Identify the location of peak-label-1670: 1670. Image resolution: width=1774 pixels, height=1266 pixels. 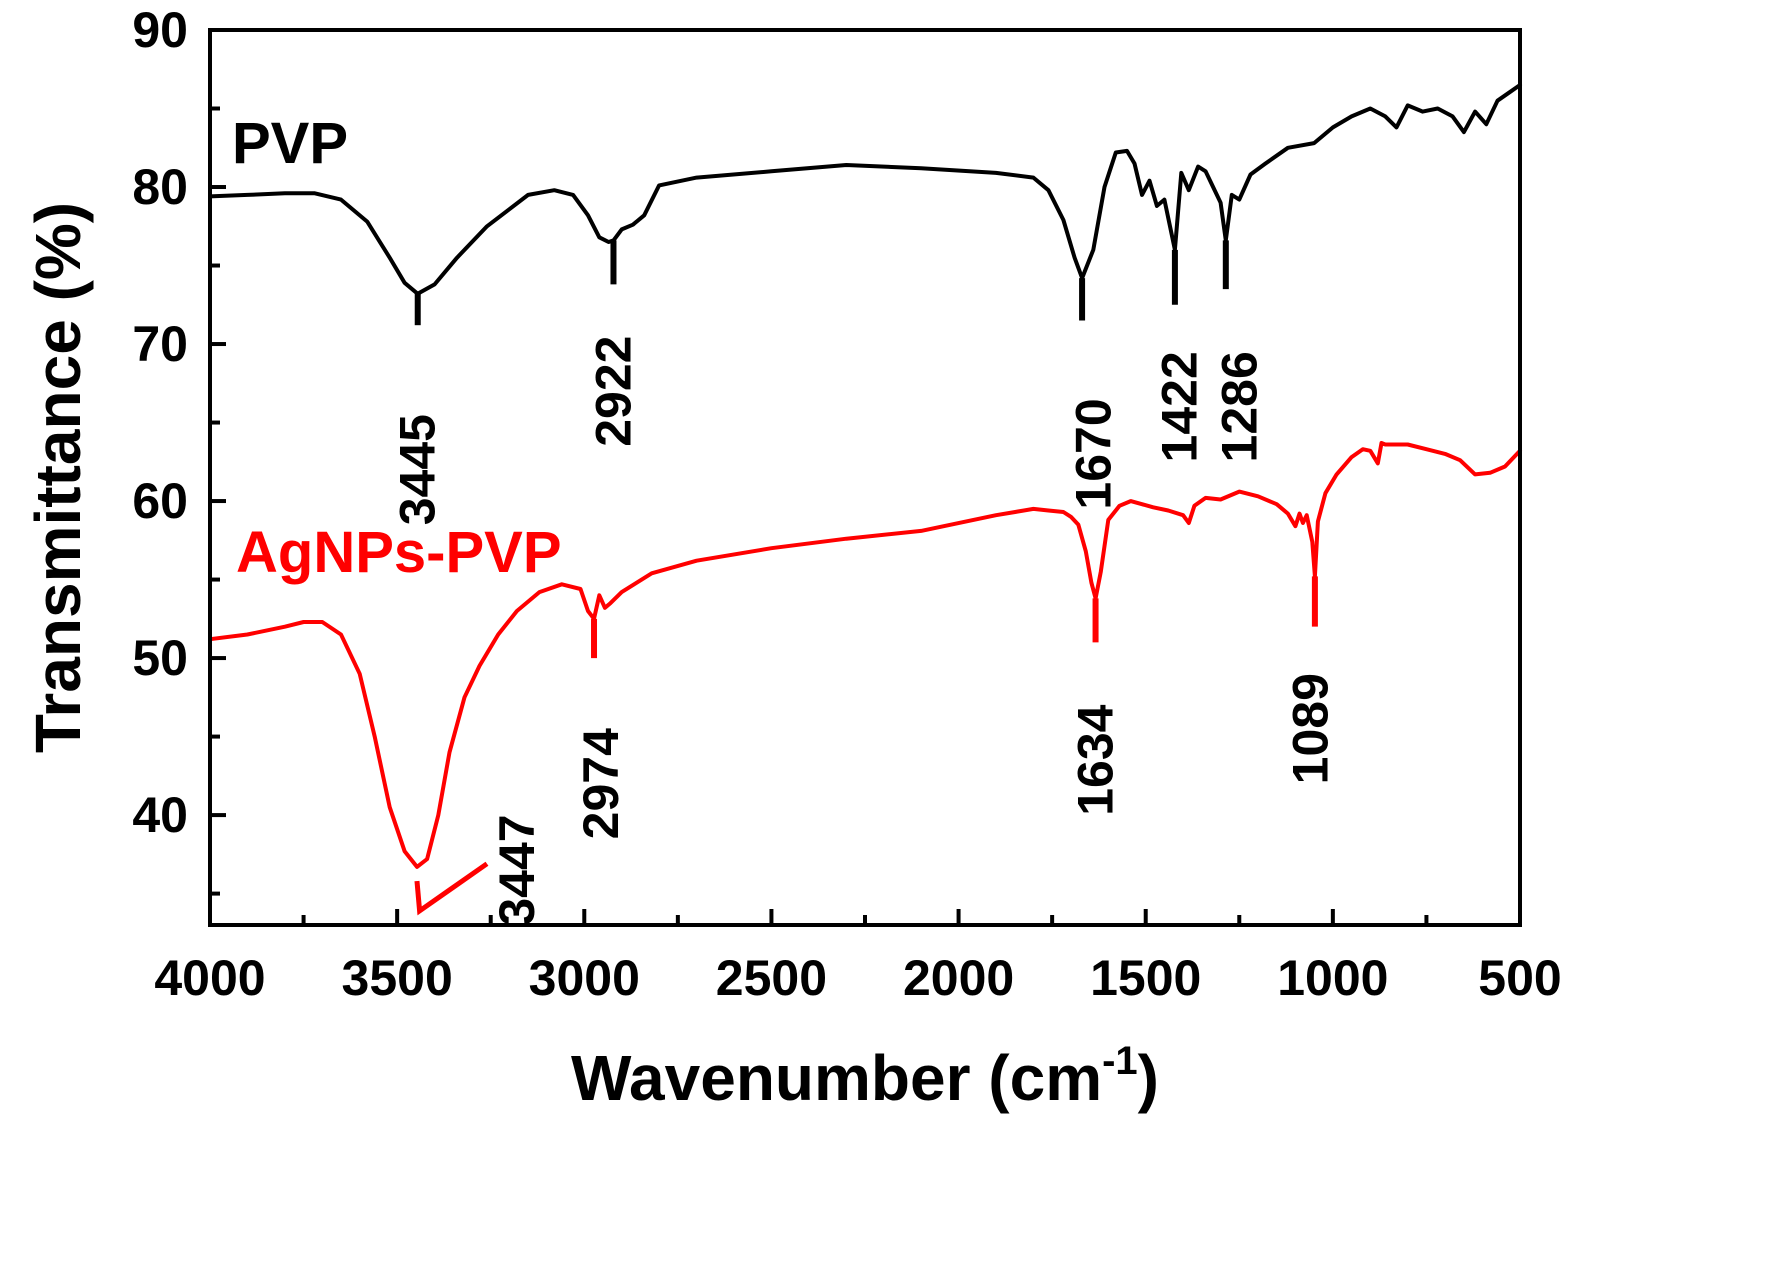
(1093, 453).